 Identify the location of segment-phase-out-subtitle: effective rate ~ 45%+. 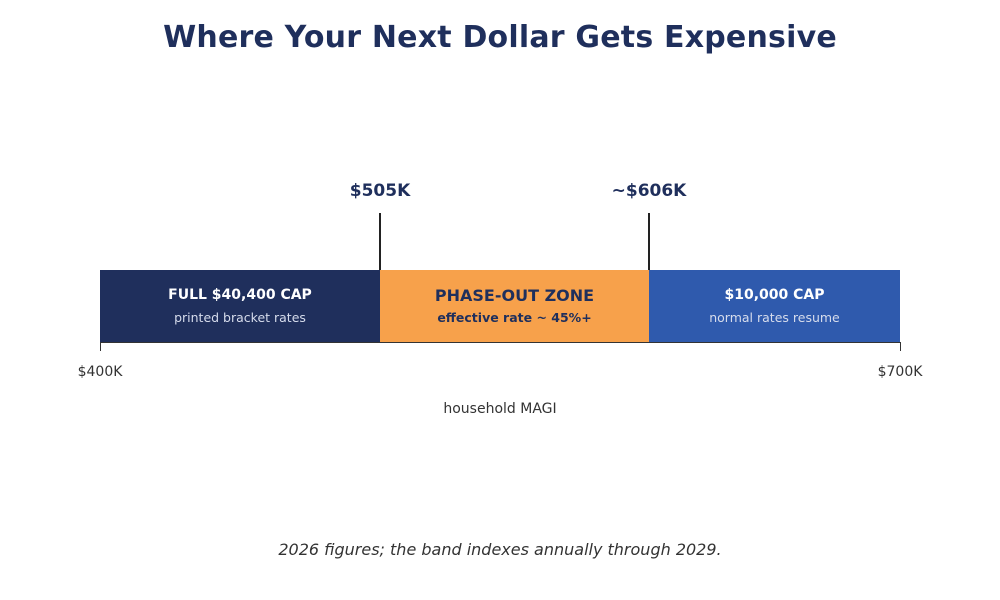
(514, 317).